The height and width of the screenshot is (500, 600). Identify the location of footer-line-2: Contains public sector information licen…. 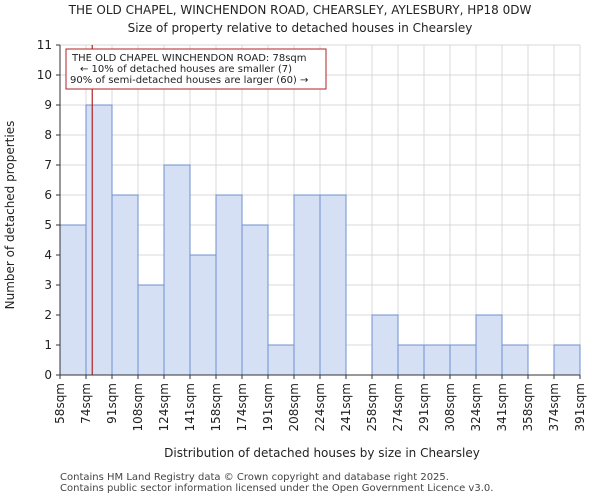
(277, 488).